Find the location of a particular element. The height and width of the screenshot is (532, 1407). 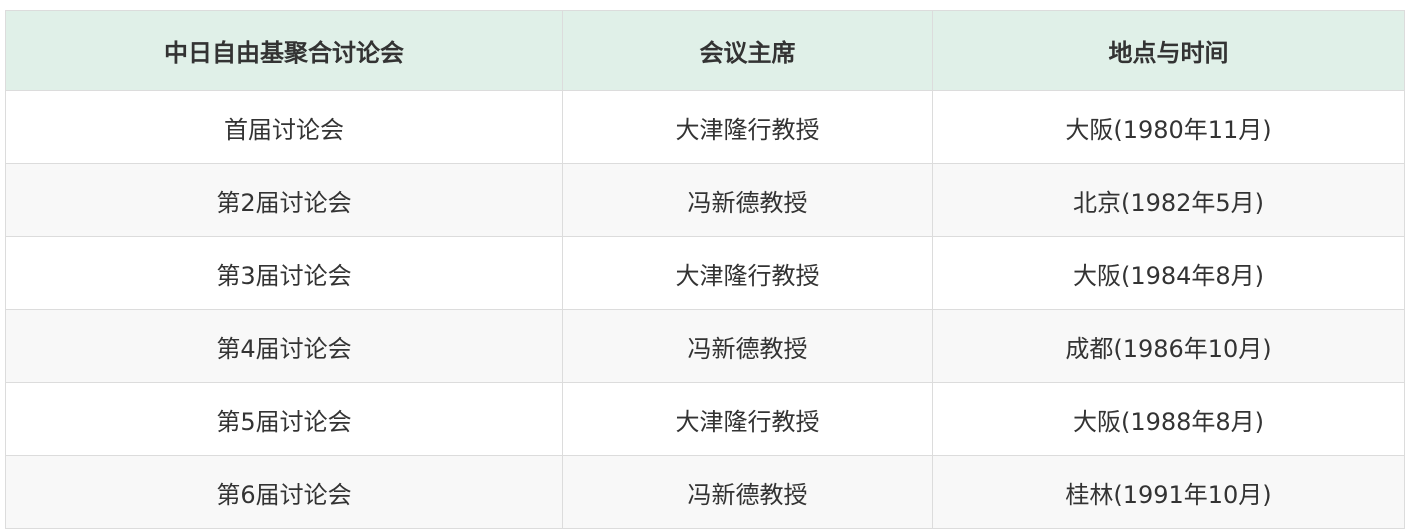

table-row: 首届讨论会 大津隆行教授 大阪(1980年11月) is located at coordinates (705, 127).